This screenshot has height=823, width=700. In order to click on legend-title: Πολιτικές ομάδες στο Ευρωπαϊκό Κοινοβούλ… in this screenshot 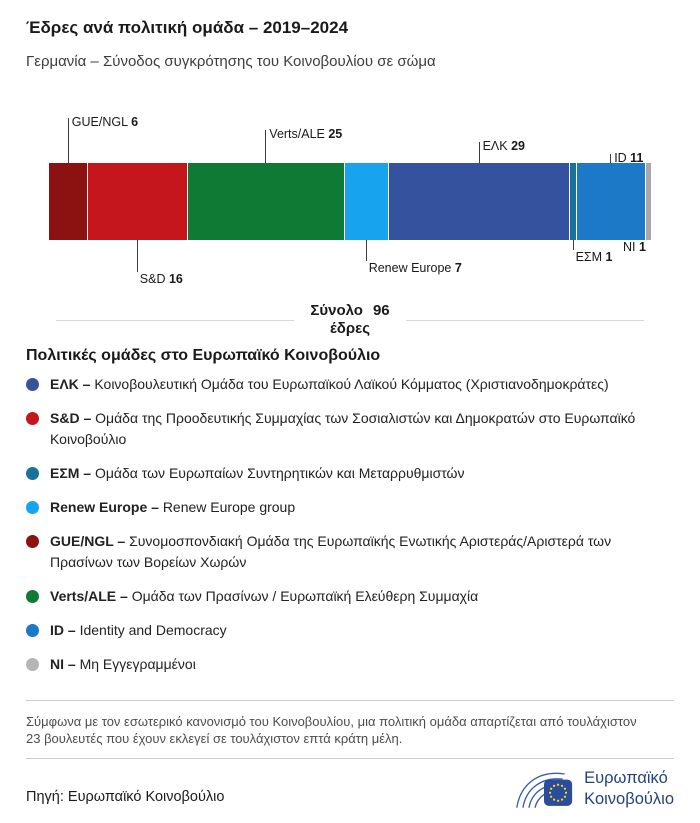, I will do `click(203, 355)`.